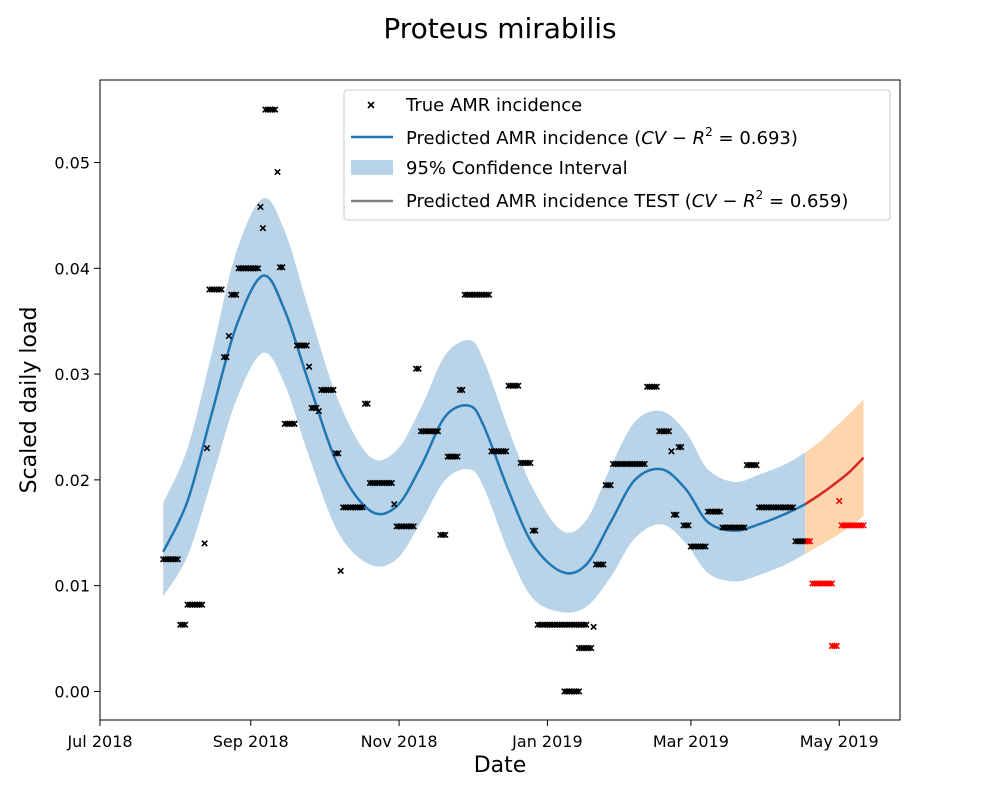  I want to click on y-tick-label: 0.01, so click(72, 586).